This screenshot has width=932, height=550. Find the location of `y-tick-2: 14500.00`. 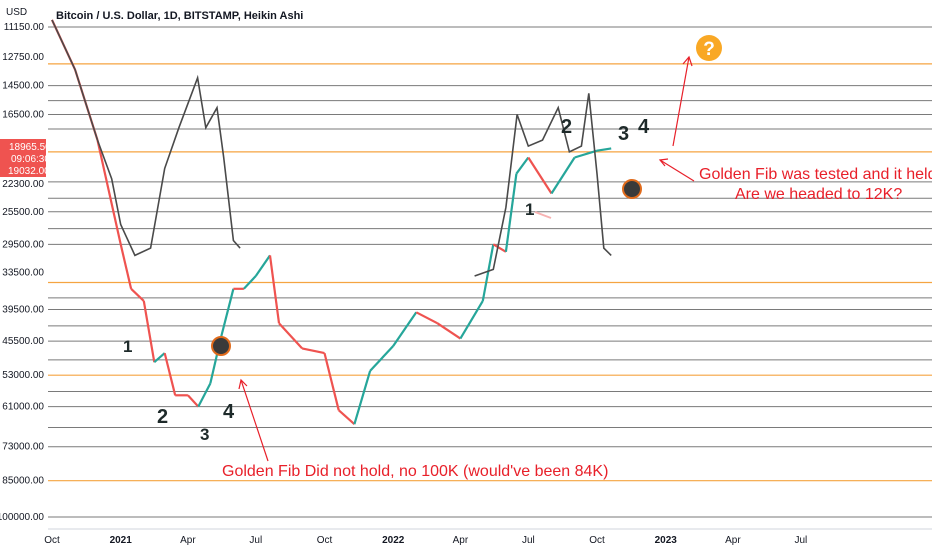

y-tick-2: 14500.00 is located at coordinates (23, 86).